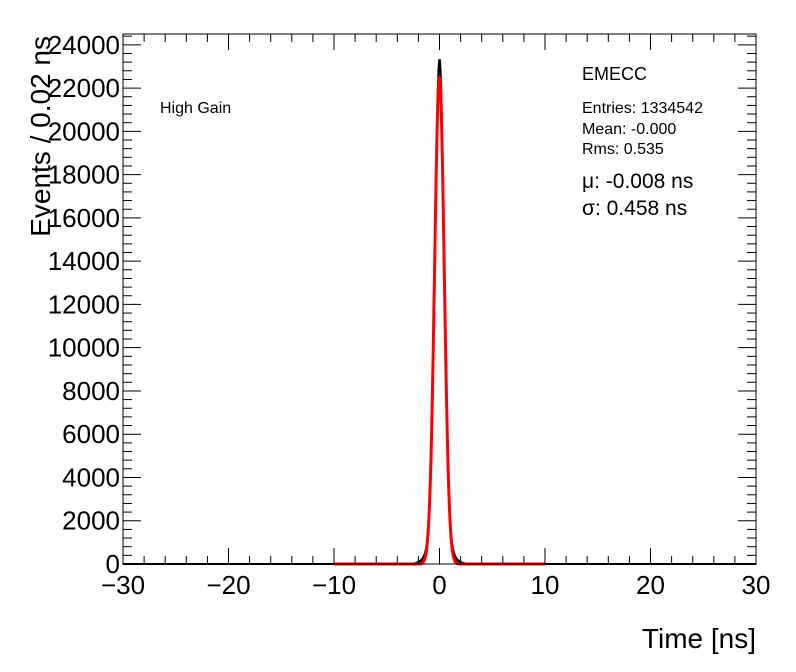 The height and width of the screenshot is (672, 796). I want to click on y-tick-label: 4000, so click(91, 477).